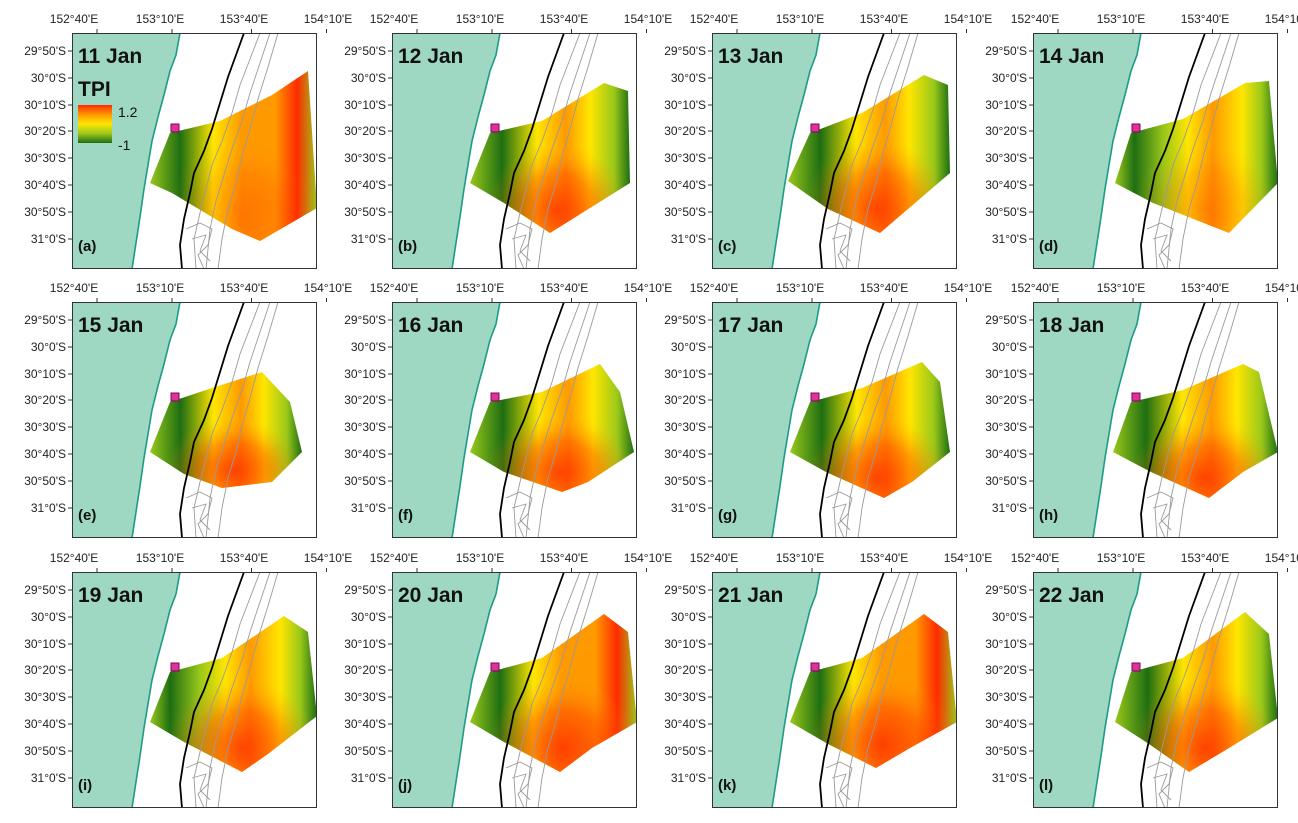 This screenshot has width=1298, height=823. I want to click on panel-letter: (j), so click(405, 785).